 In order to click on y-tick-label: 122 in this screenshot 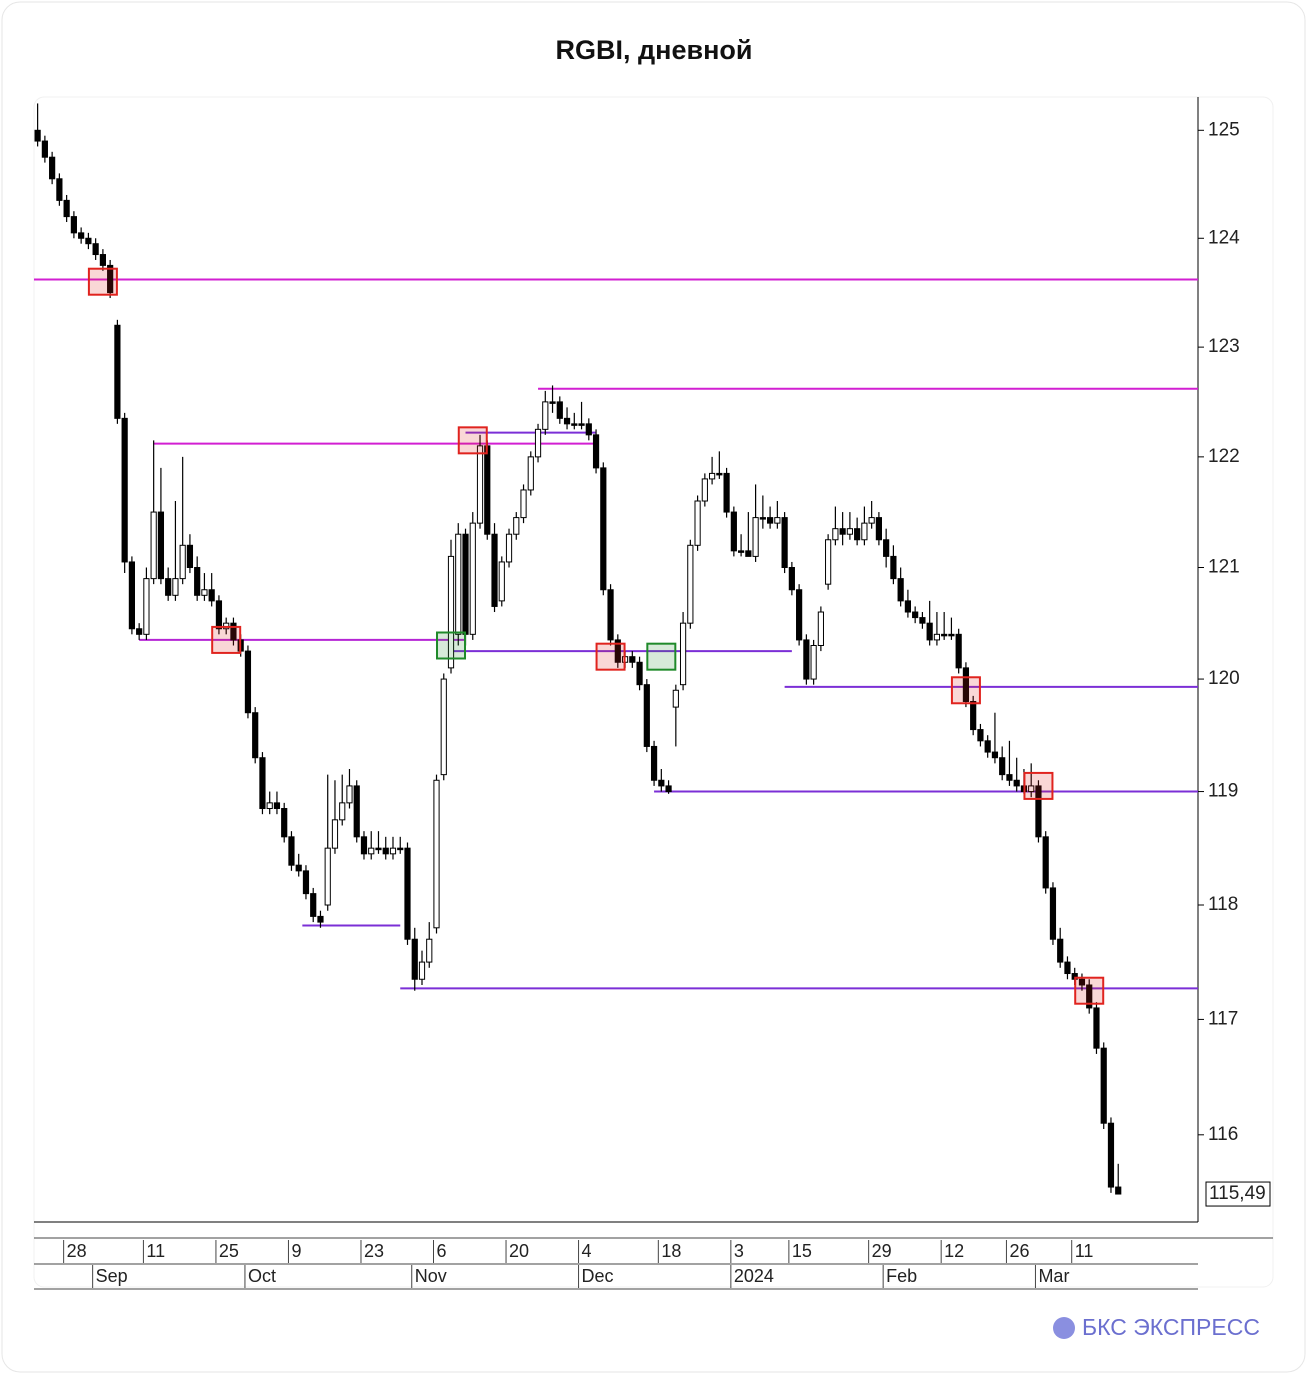, I will do `click(1224, 456)`.